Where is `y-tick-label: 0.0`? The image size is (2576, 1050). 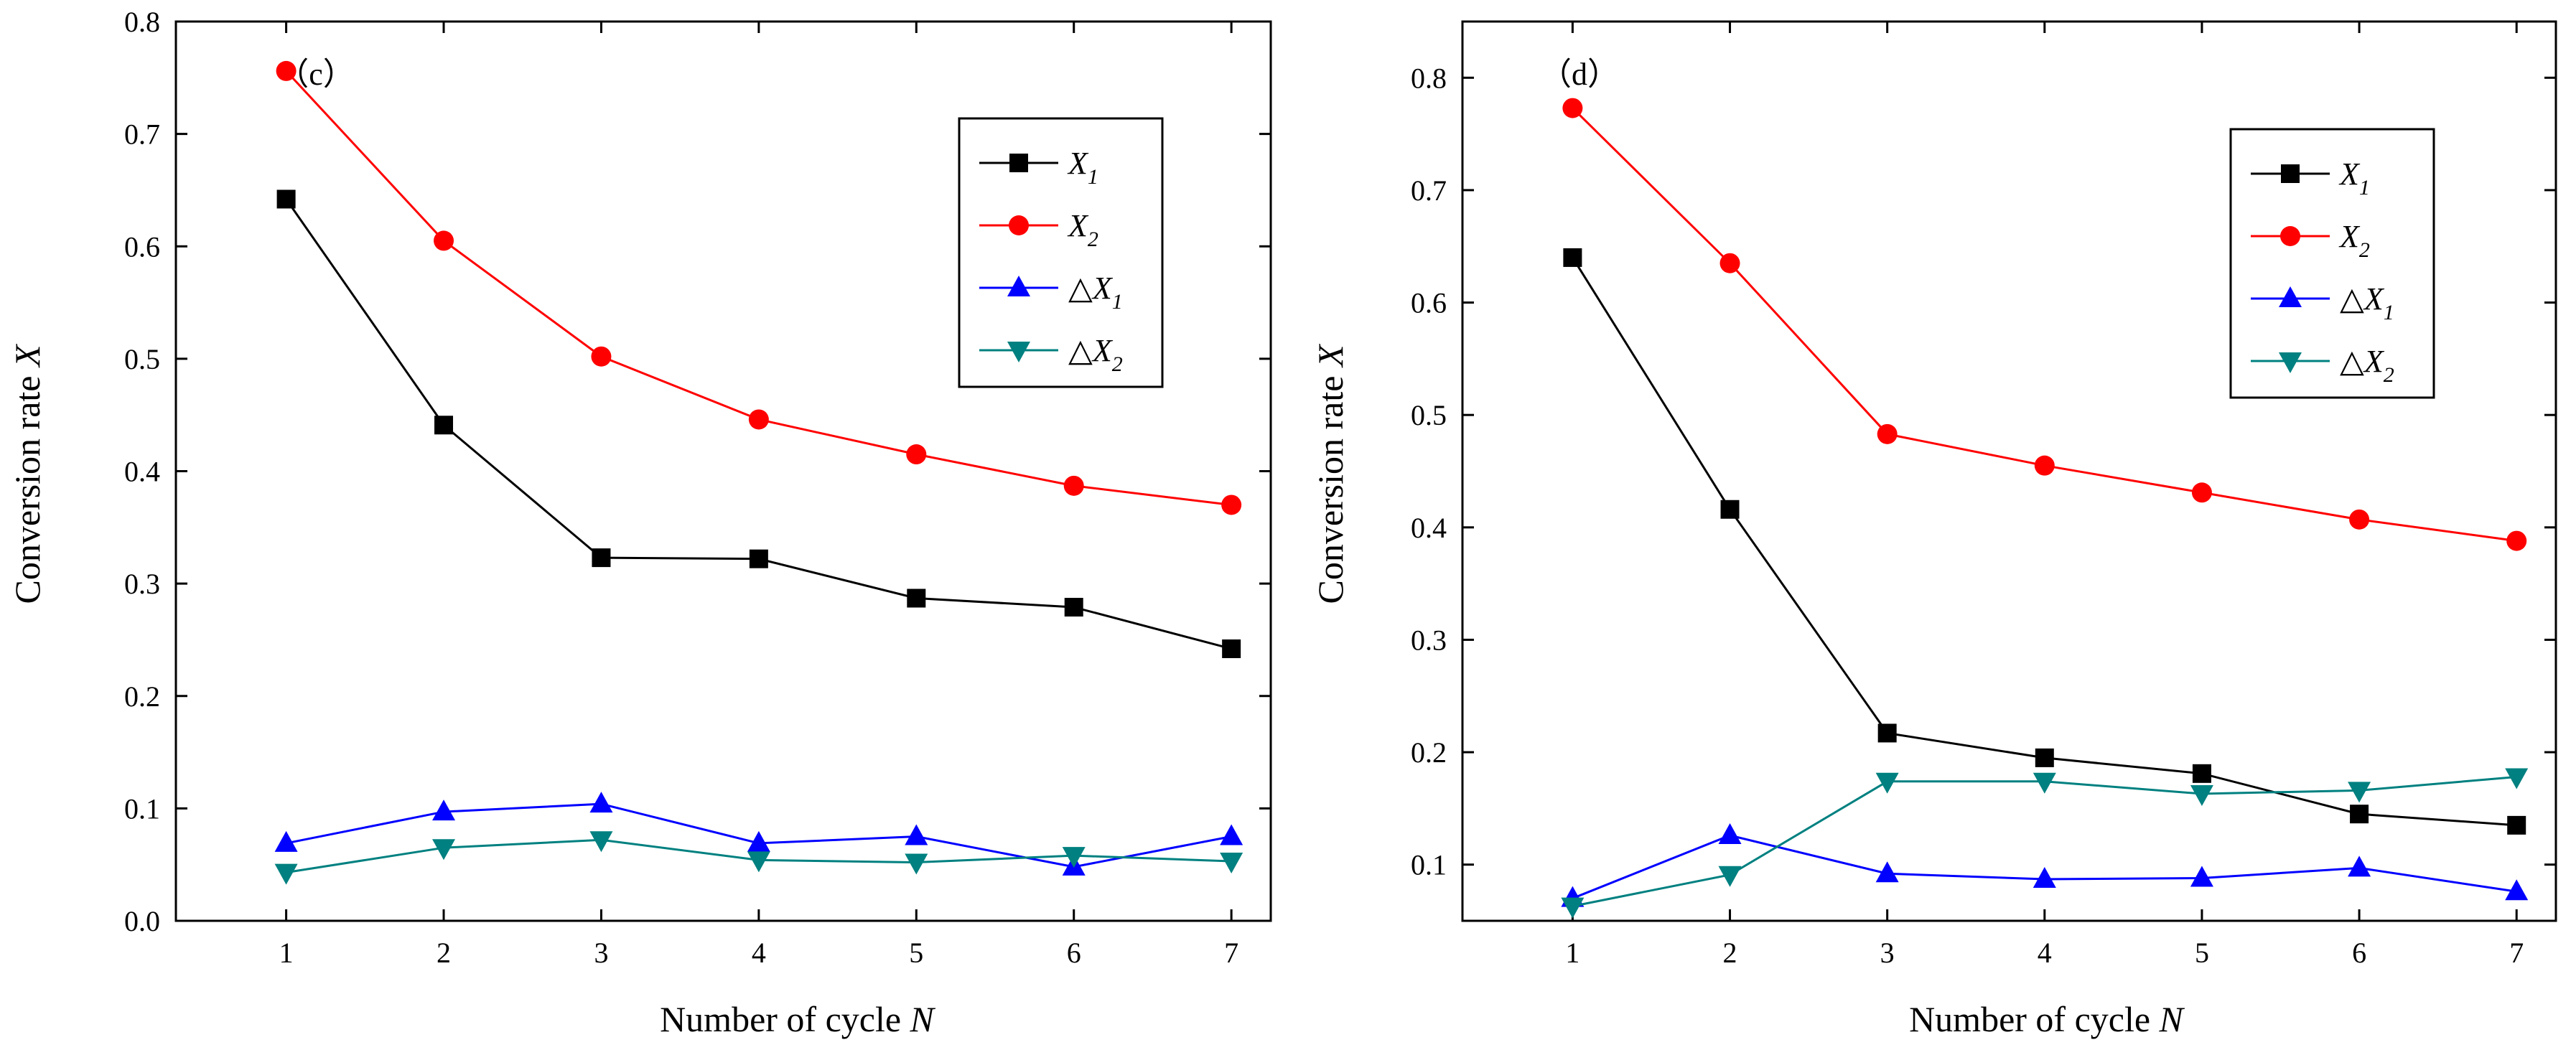
y-tick-label: 0.0 is located at coordinates (142, 921).